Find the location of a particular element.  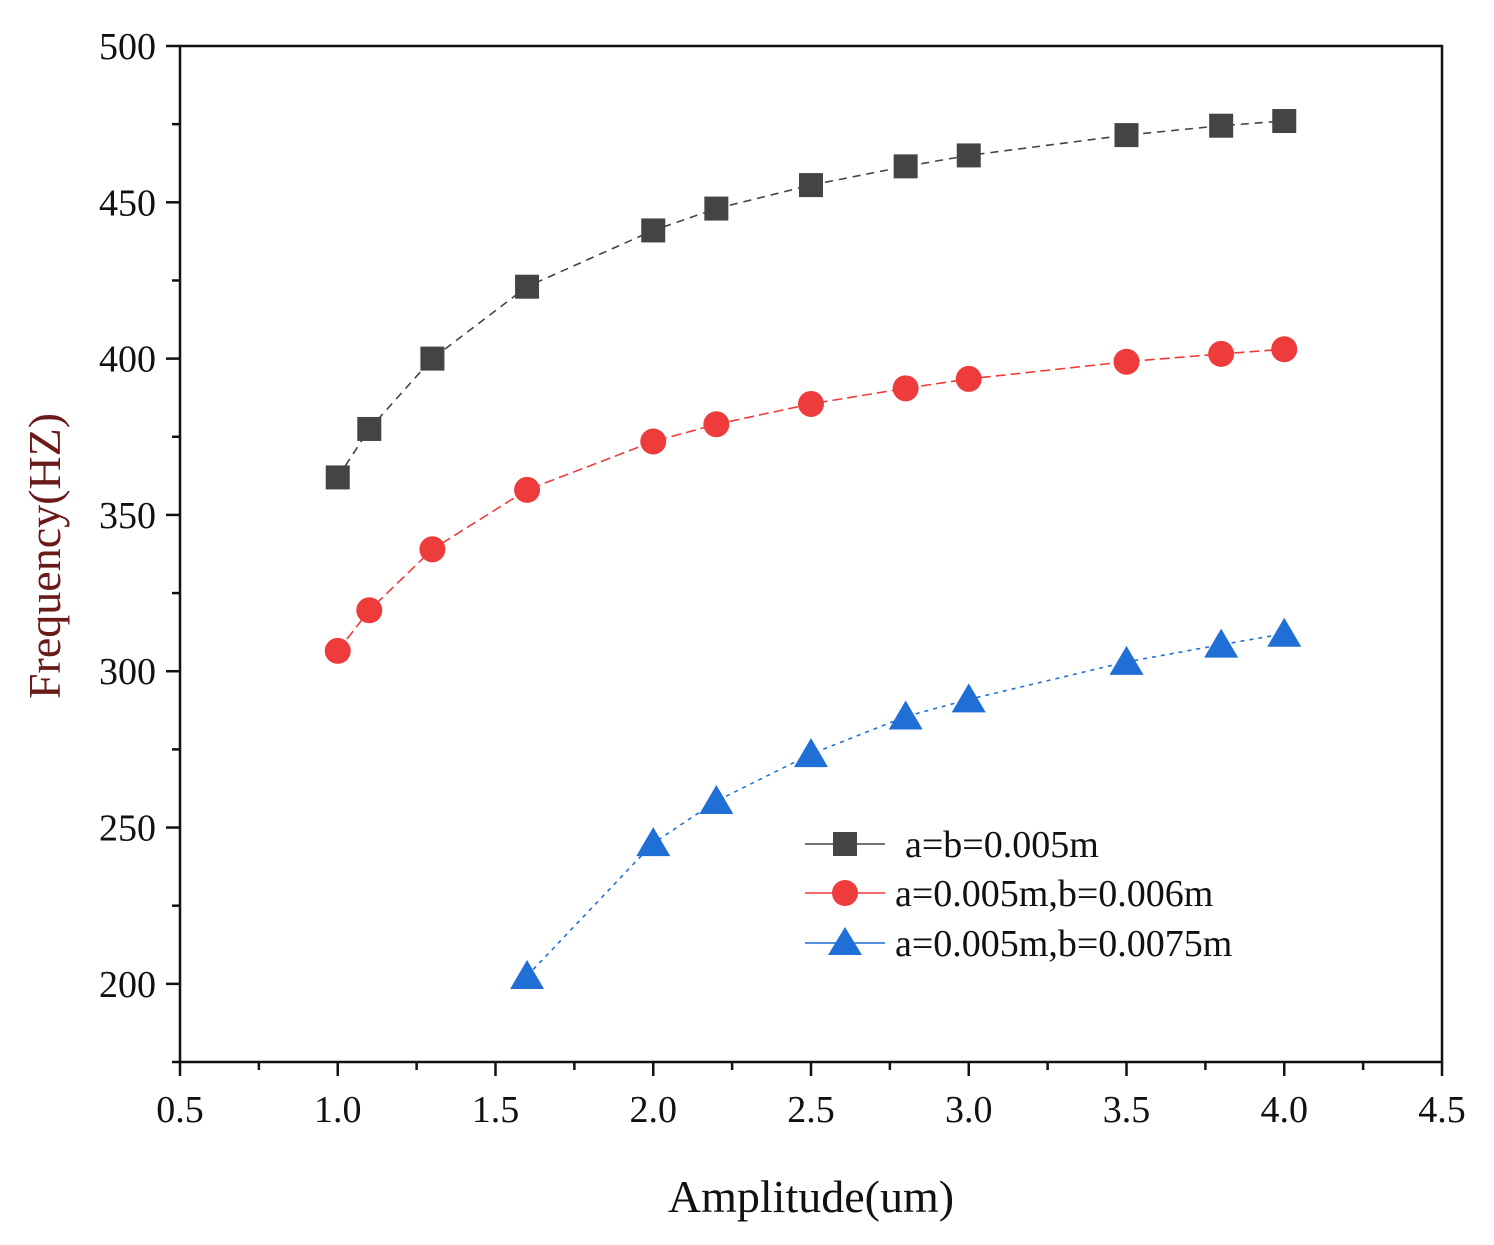

y-tick-label: 250 is located at coordinates (127, 829).